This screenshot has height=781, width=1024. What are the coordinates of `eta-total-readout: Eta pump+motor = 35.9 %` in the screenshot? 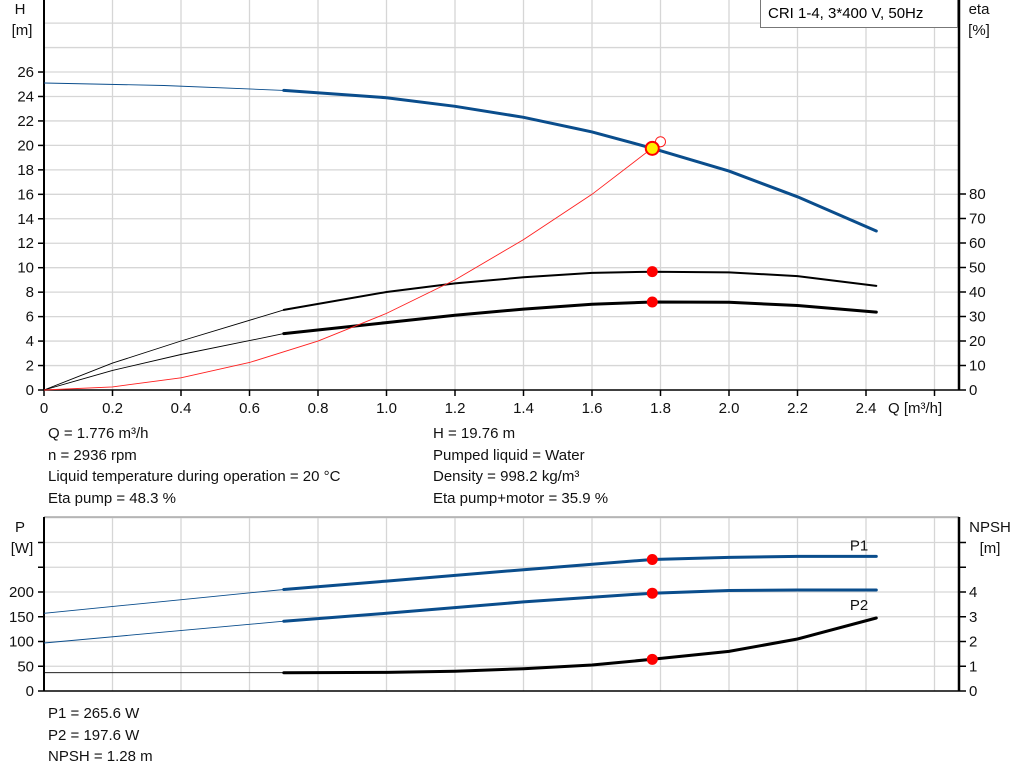 It's located at (521, 498).